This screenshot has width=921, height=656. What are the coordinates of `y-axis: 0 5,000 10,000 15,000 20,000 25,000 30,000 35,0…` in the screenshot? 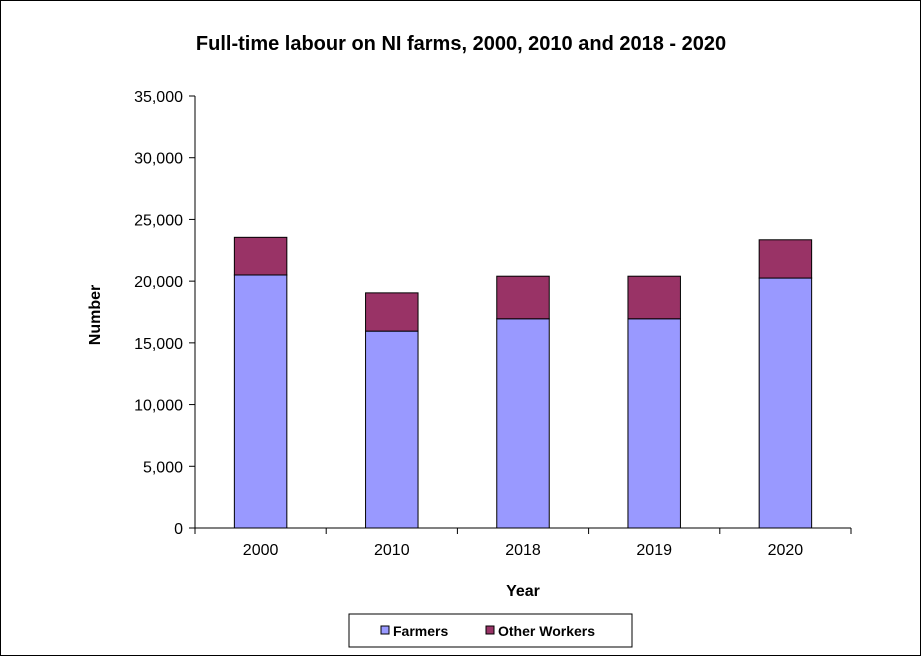 It's located at (165, 313).